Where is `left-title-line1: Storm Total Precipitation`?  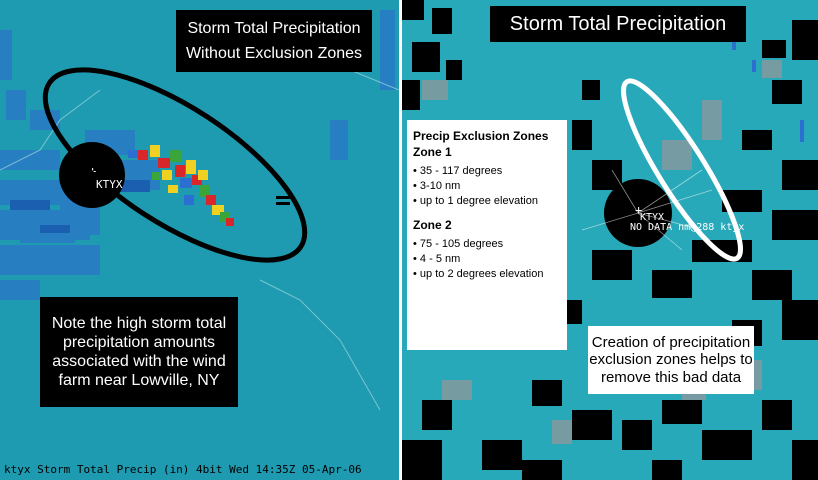 left-title-line1: Storm Total Precipitation is located at coordinates (274, 28).